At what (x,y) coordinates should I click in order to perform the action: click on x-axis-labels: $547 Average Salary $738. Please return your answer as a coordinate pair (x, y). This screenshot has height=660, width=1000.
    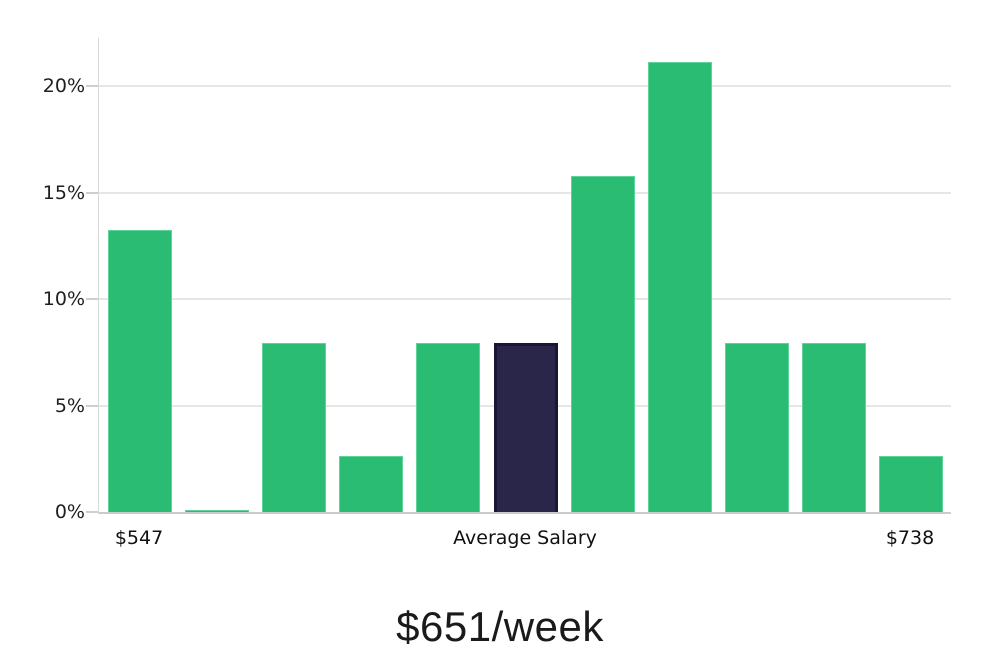
    Looking at the image, I should click on (524, 542).